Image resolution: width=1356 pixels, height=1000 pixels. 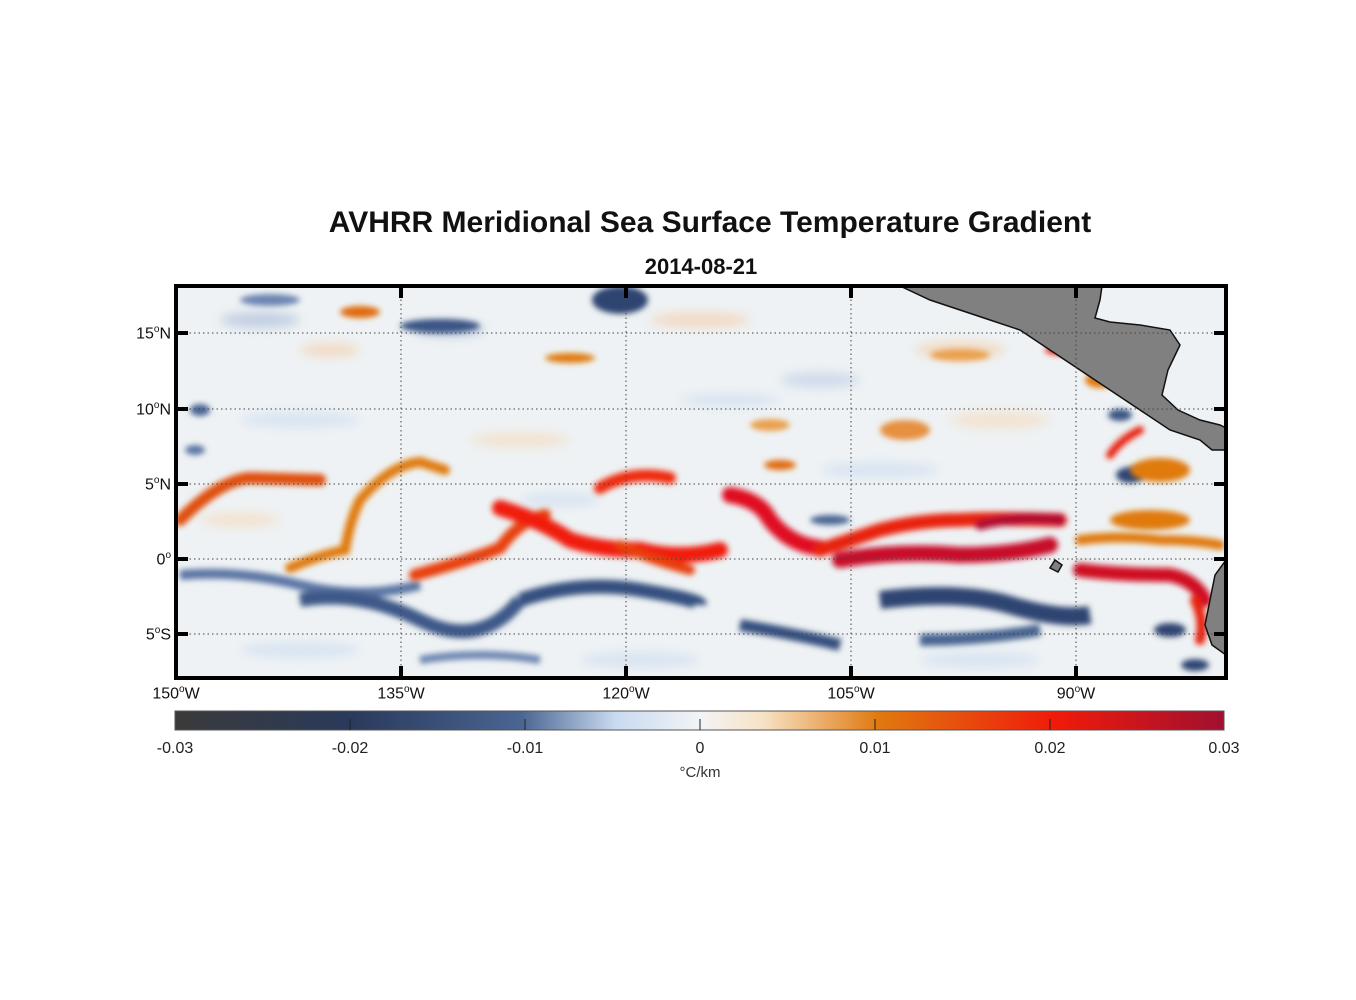 I want to click on lon-label-105w: 105oW, so click(x=851, y=693).